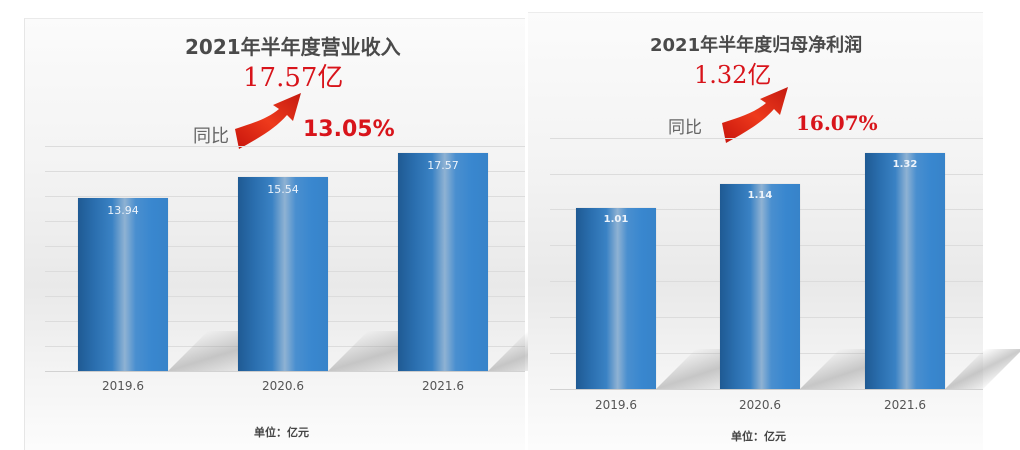 This screenshot has width=1020, height=450. I want to click on bar-2021-6: 1.32, so click(905, 271).